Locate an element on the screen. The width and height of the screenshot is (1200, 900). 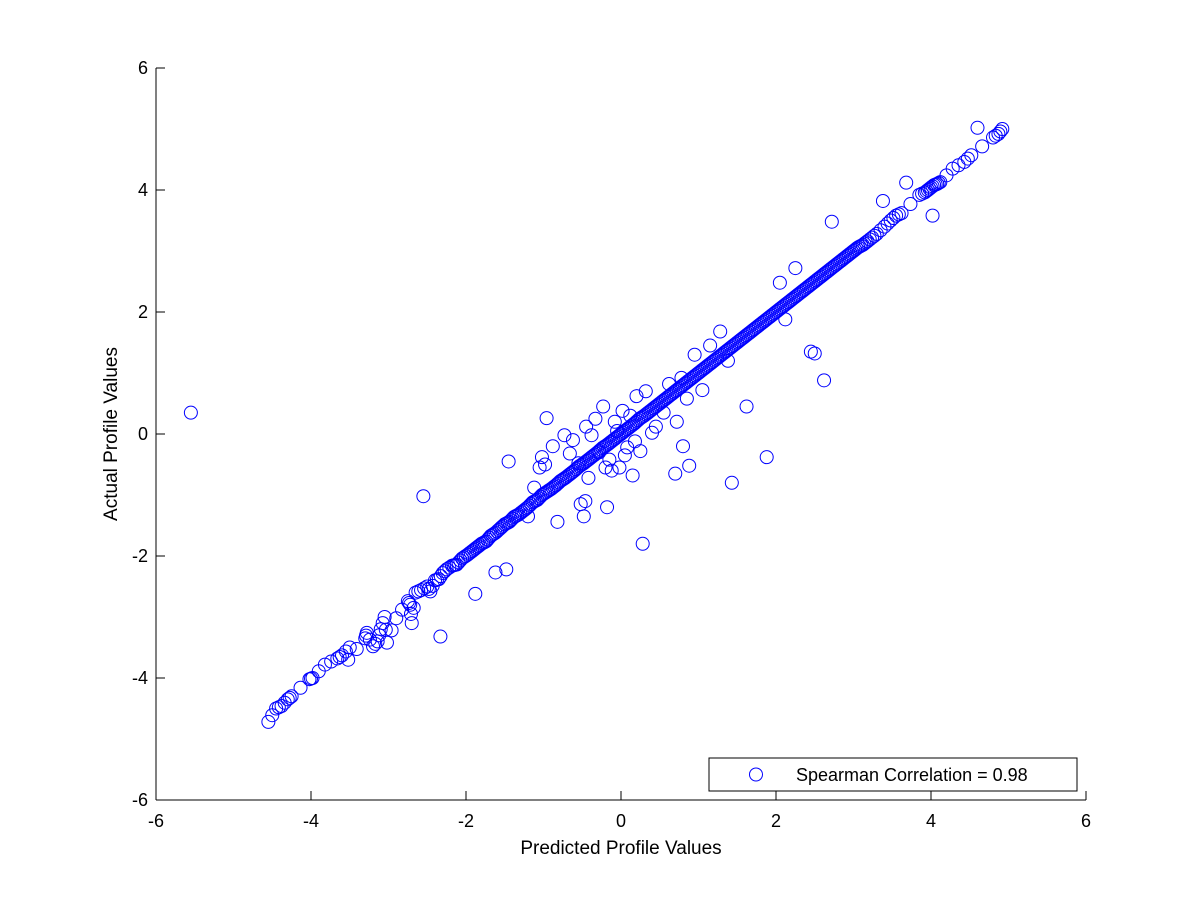
x-tick-label: 0 is located at coordinates (621, 821).